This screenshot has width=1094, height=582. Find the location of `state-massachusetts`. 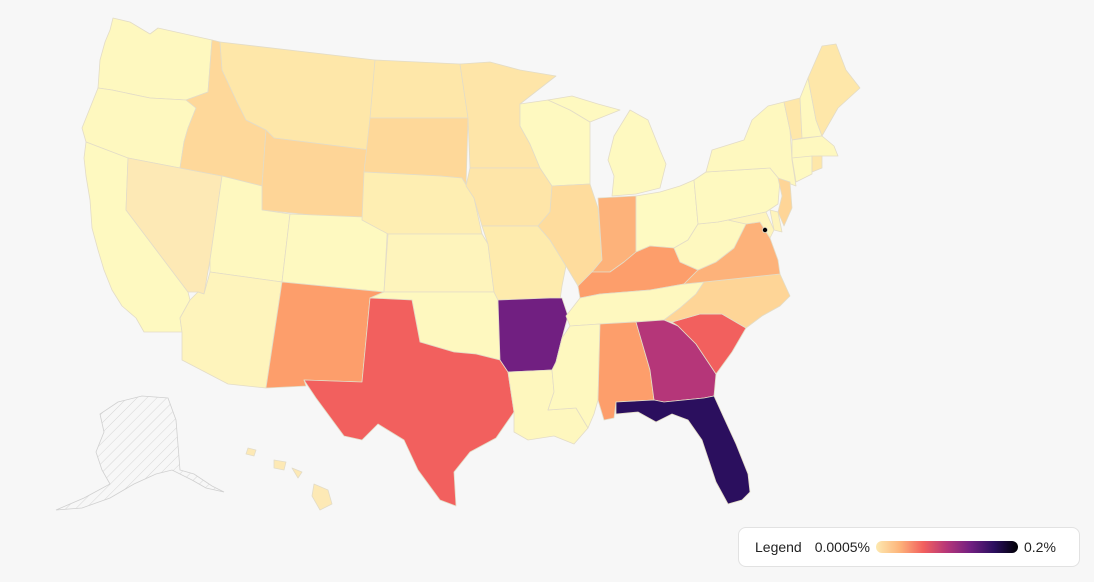

state-massachusetts is located at coordinates (815, 147).